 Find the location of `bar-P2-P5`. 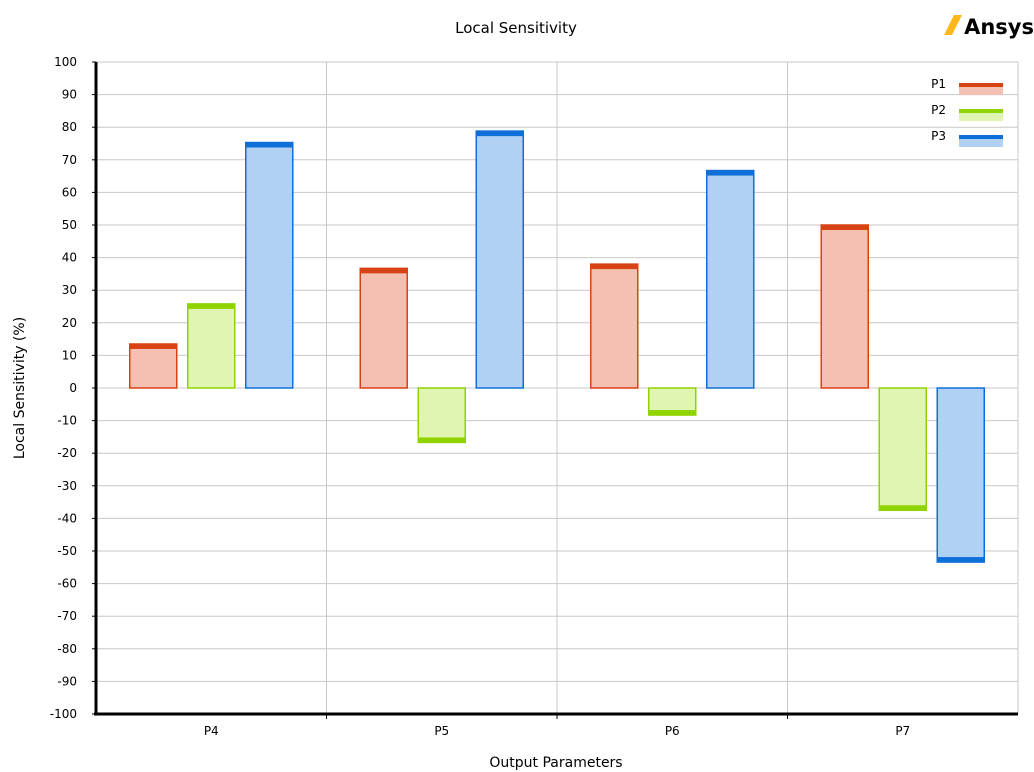

bar-P2-P5 is located at coordinates (441, 415).